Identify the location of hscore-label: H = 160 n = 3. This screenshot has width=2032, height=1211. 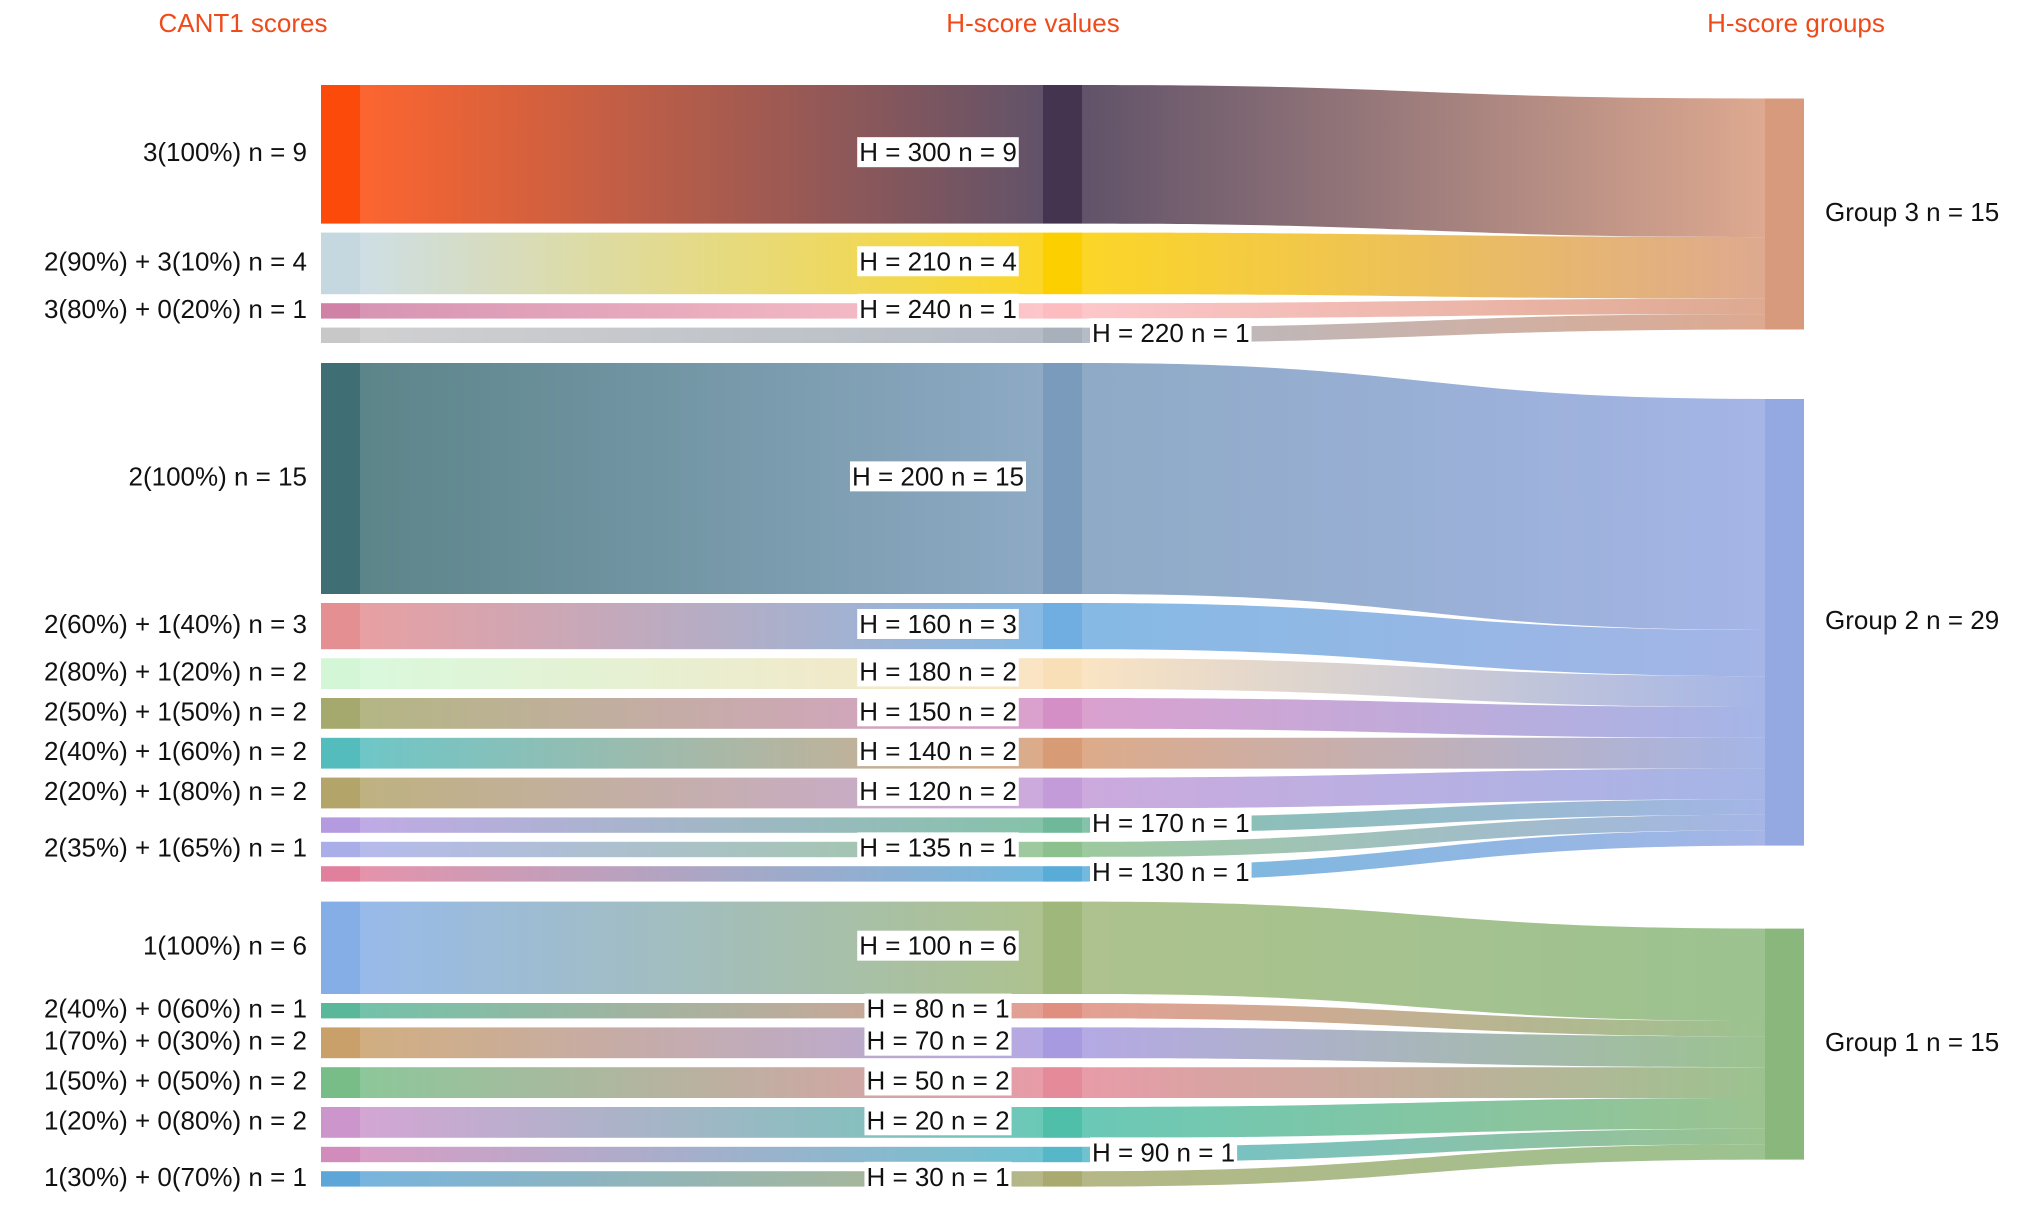
(938, 624).